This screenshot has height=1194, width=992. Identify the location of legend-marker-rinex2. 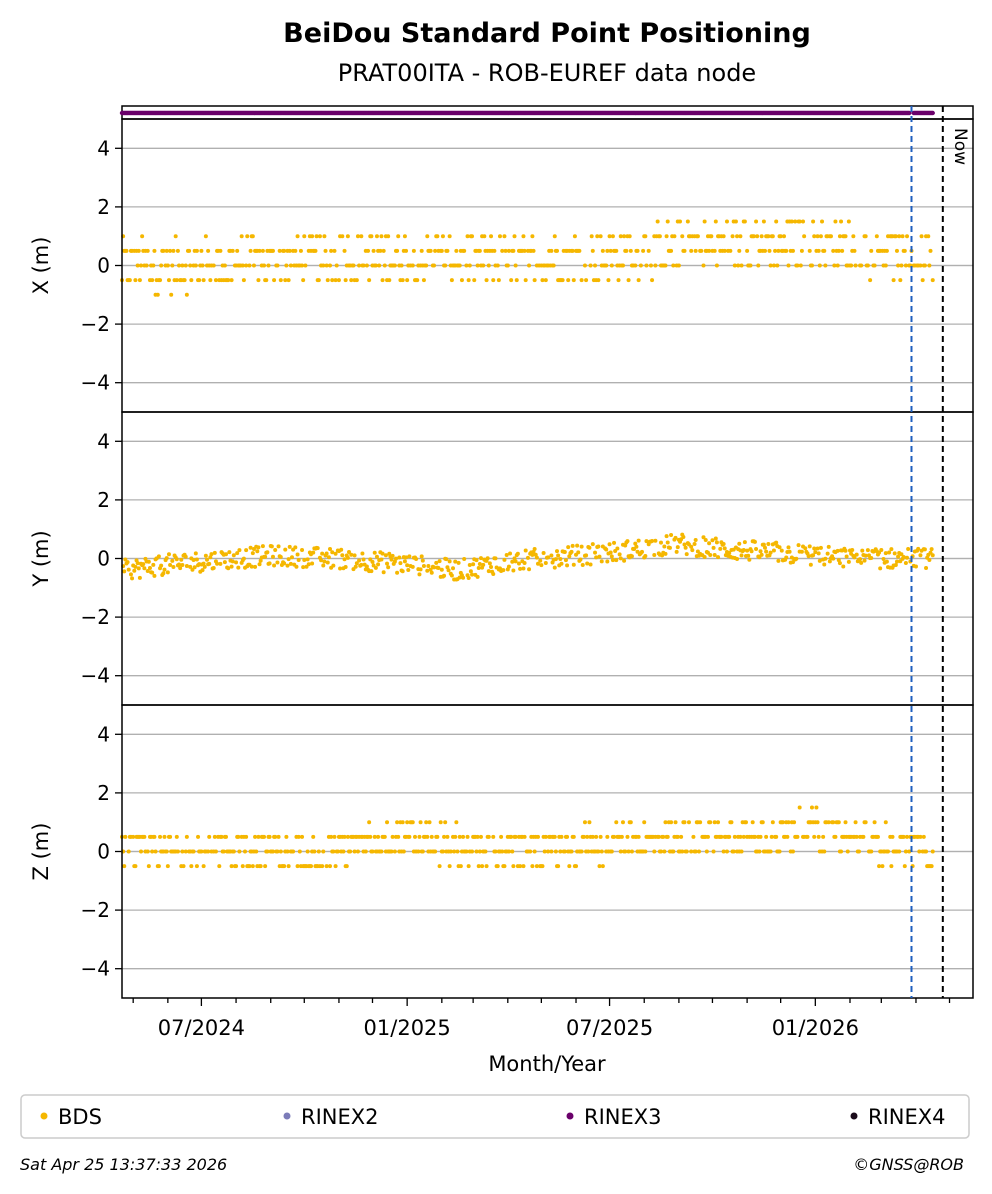
(287, 1116).